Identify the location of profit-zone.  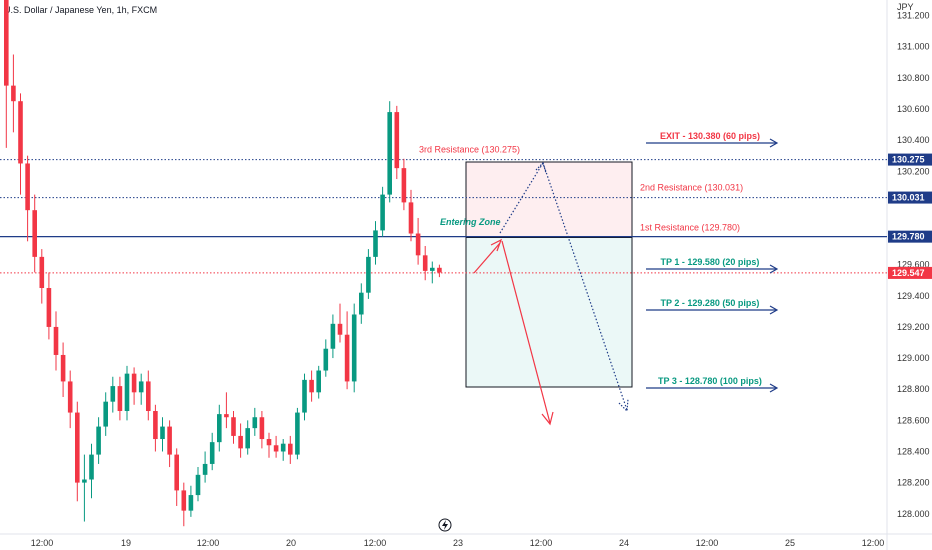
(549, 312).